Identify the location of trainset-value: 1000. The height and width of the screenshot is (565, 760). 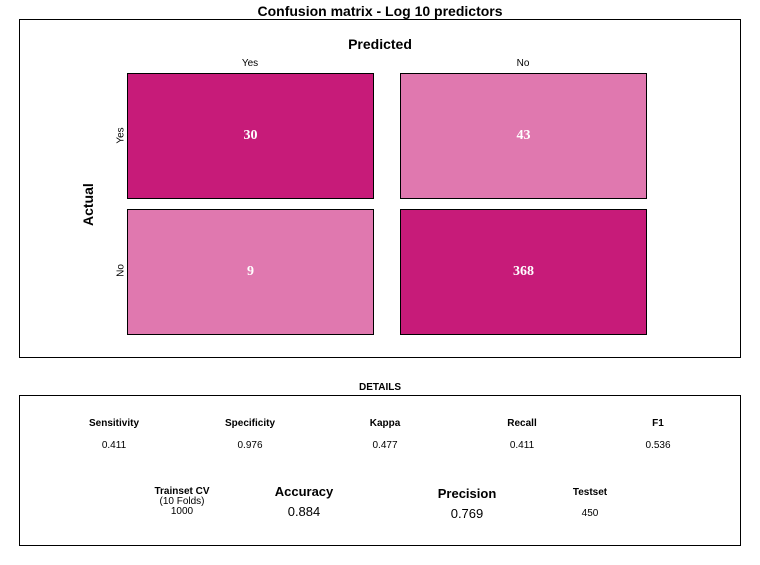
(182, 511).